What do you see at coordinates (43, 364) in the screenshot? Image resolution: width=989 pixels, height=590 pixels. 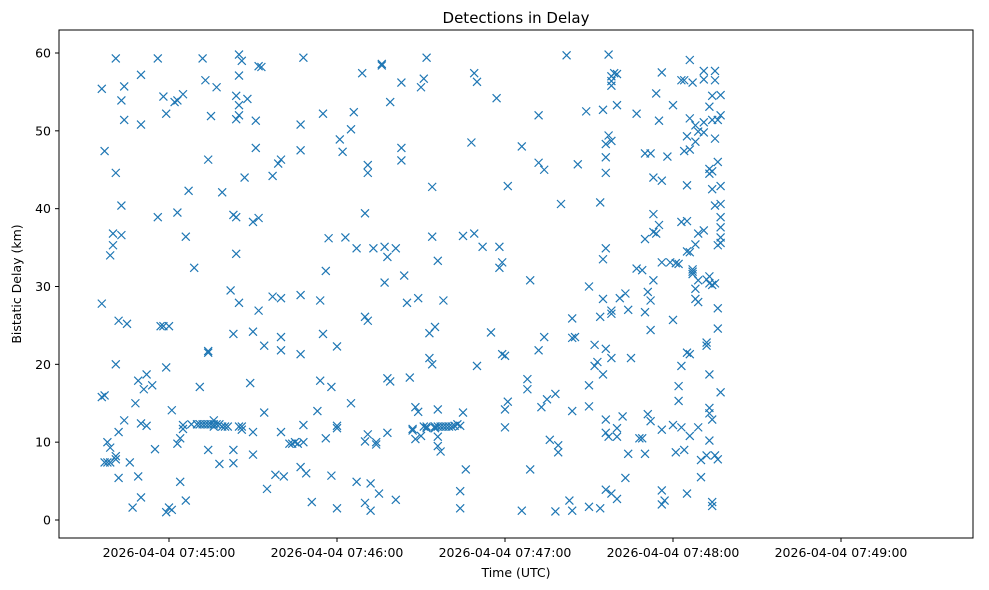 I see `y-tick-label: 20` at bounding box center [43, 364].